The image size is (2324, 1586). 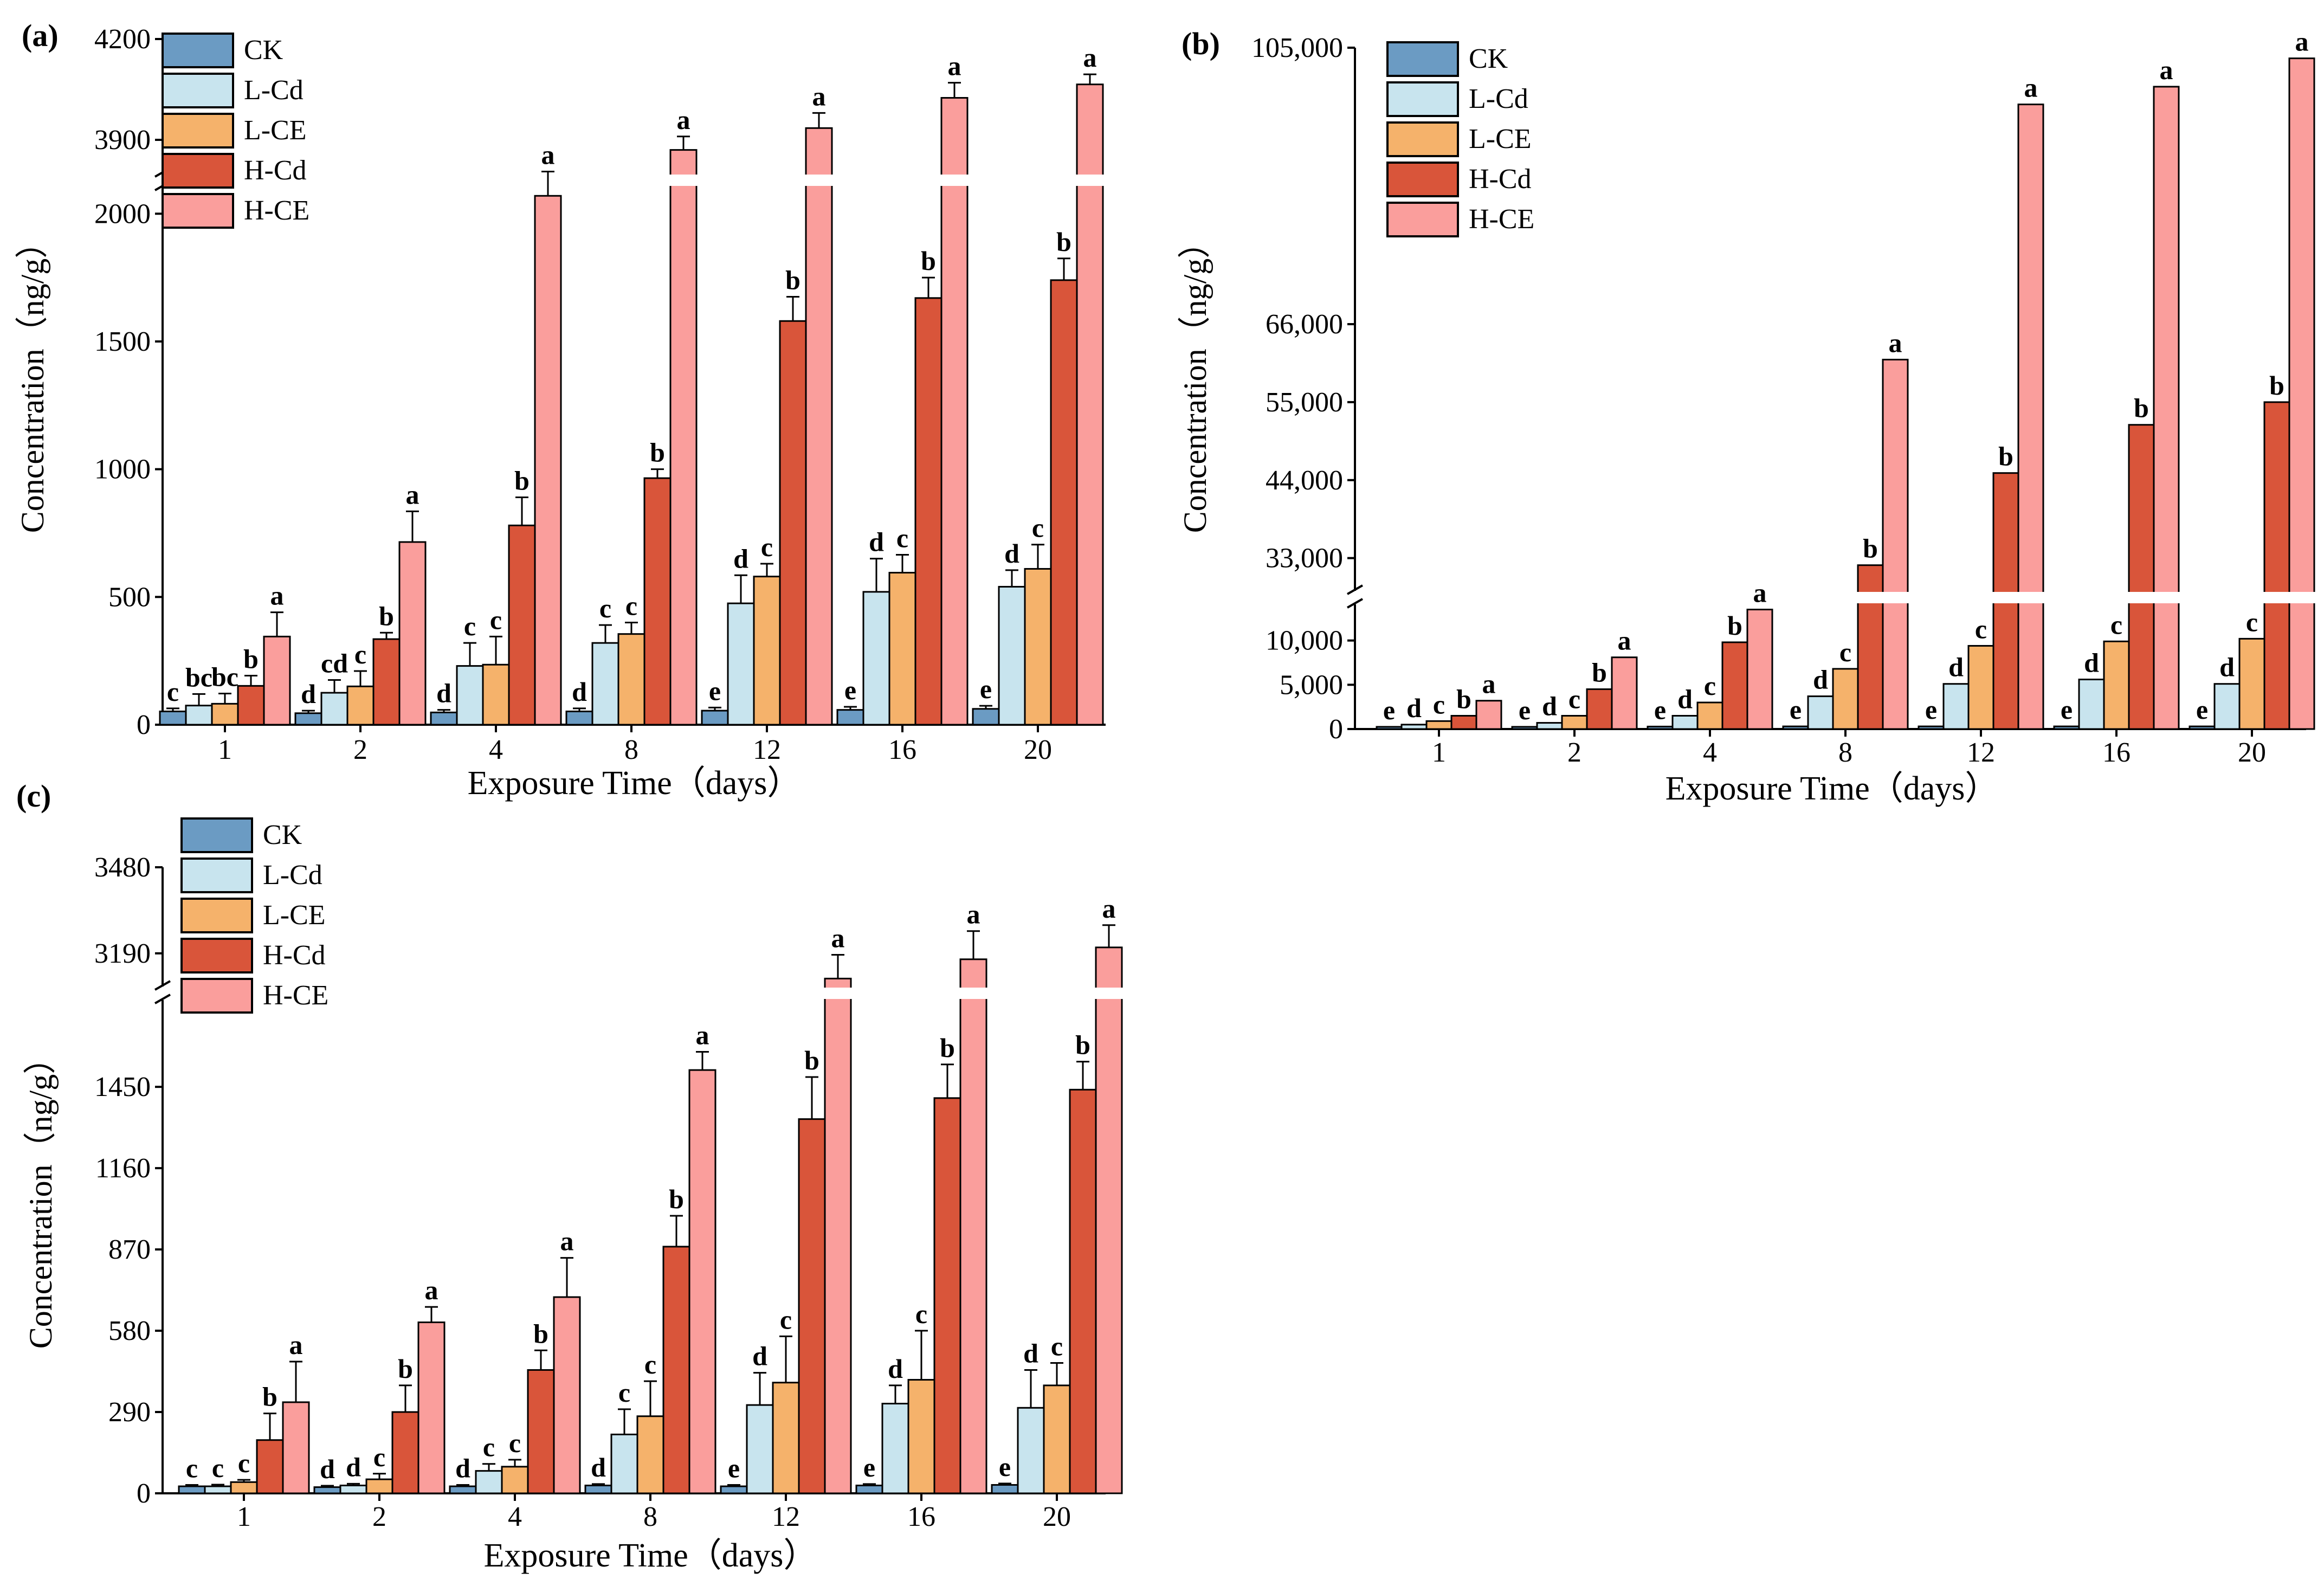 What do you see at coordinates (123, 1168) in the screenshot?
I see `y-tick-label: 1160` at bounding box center [123, 1168].